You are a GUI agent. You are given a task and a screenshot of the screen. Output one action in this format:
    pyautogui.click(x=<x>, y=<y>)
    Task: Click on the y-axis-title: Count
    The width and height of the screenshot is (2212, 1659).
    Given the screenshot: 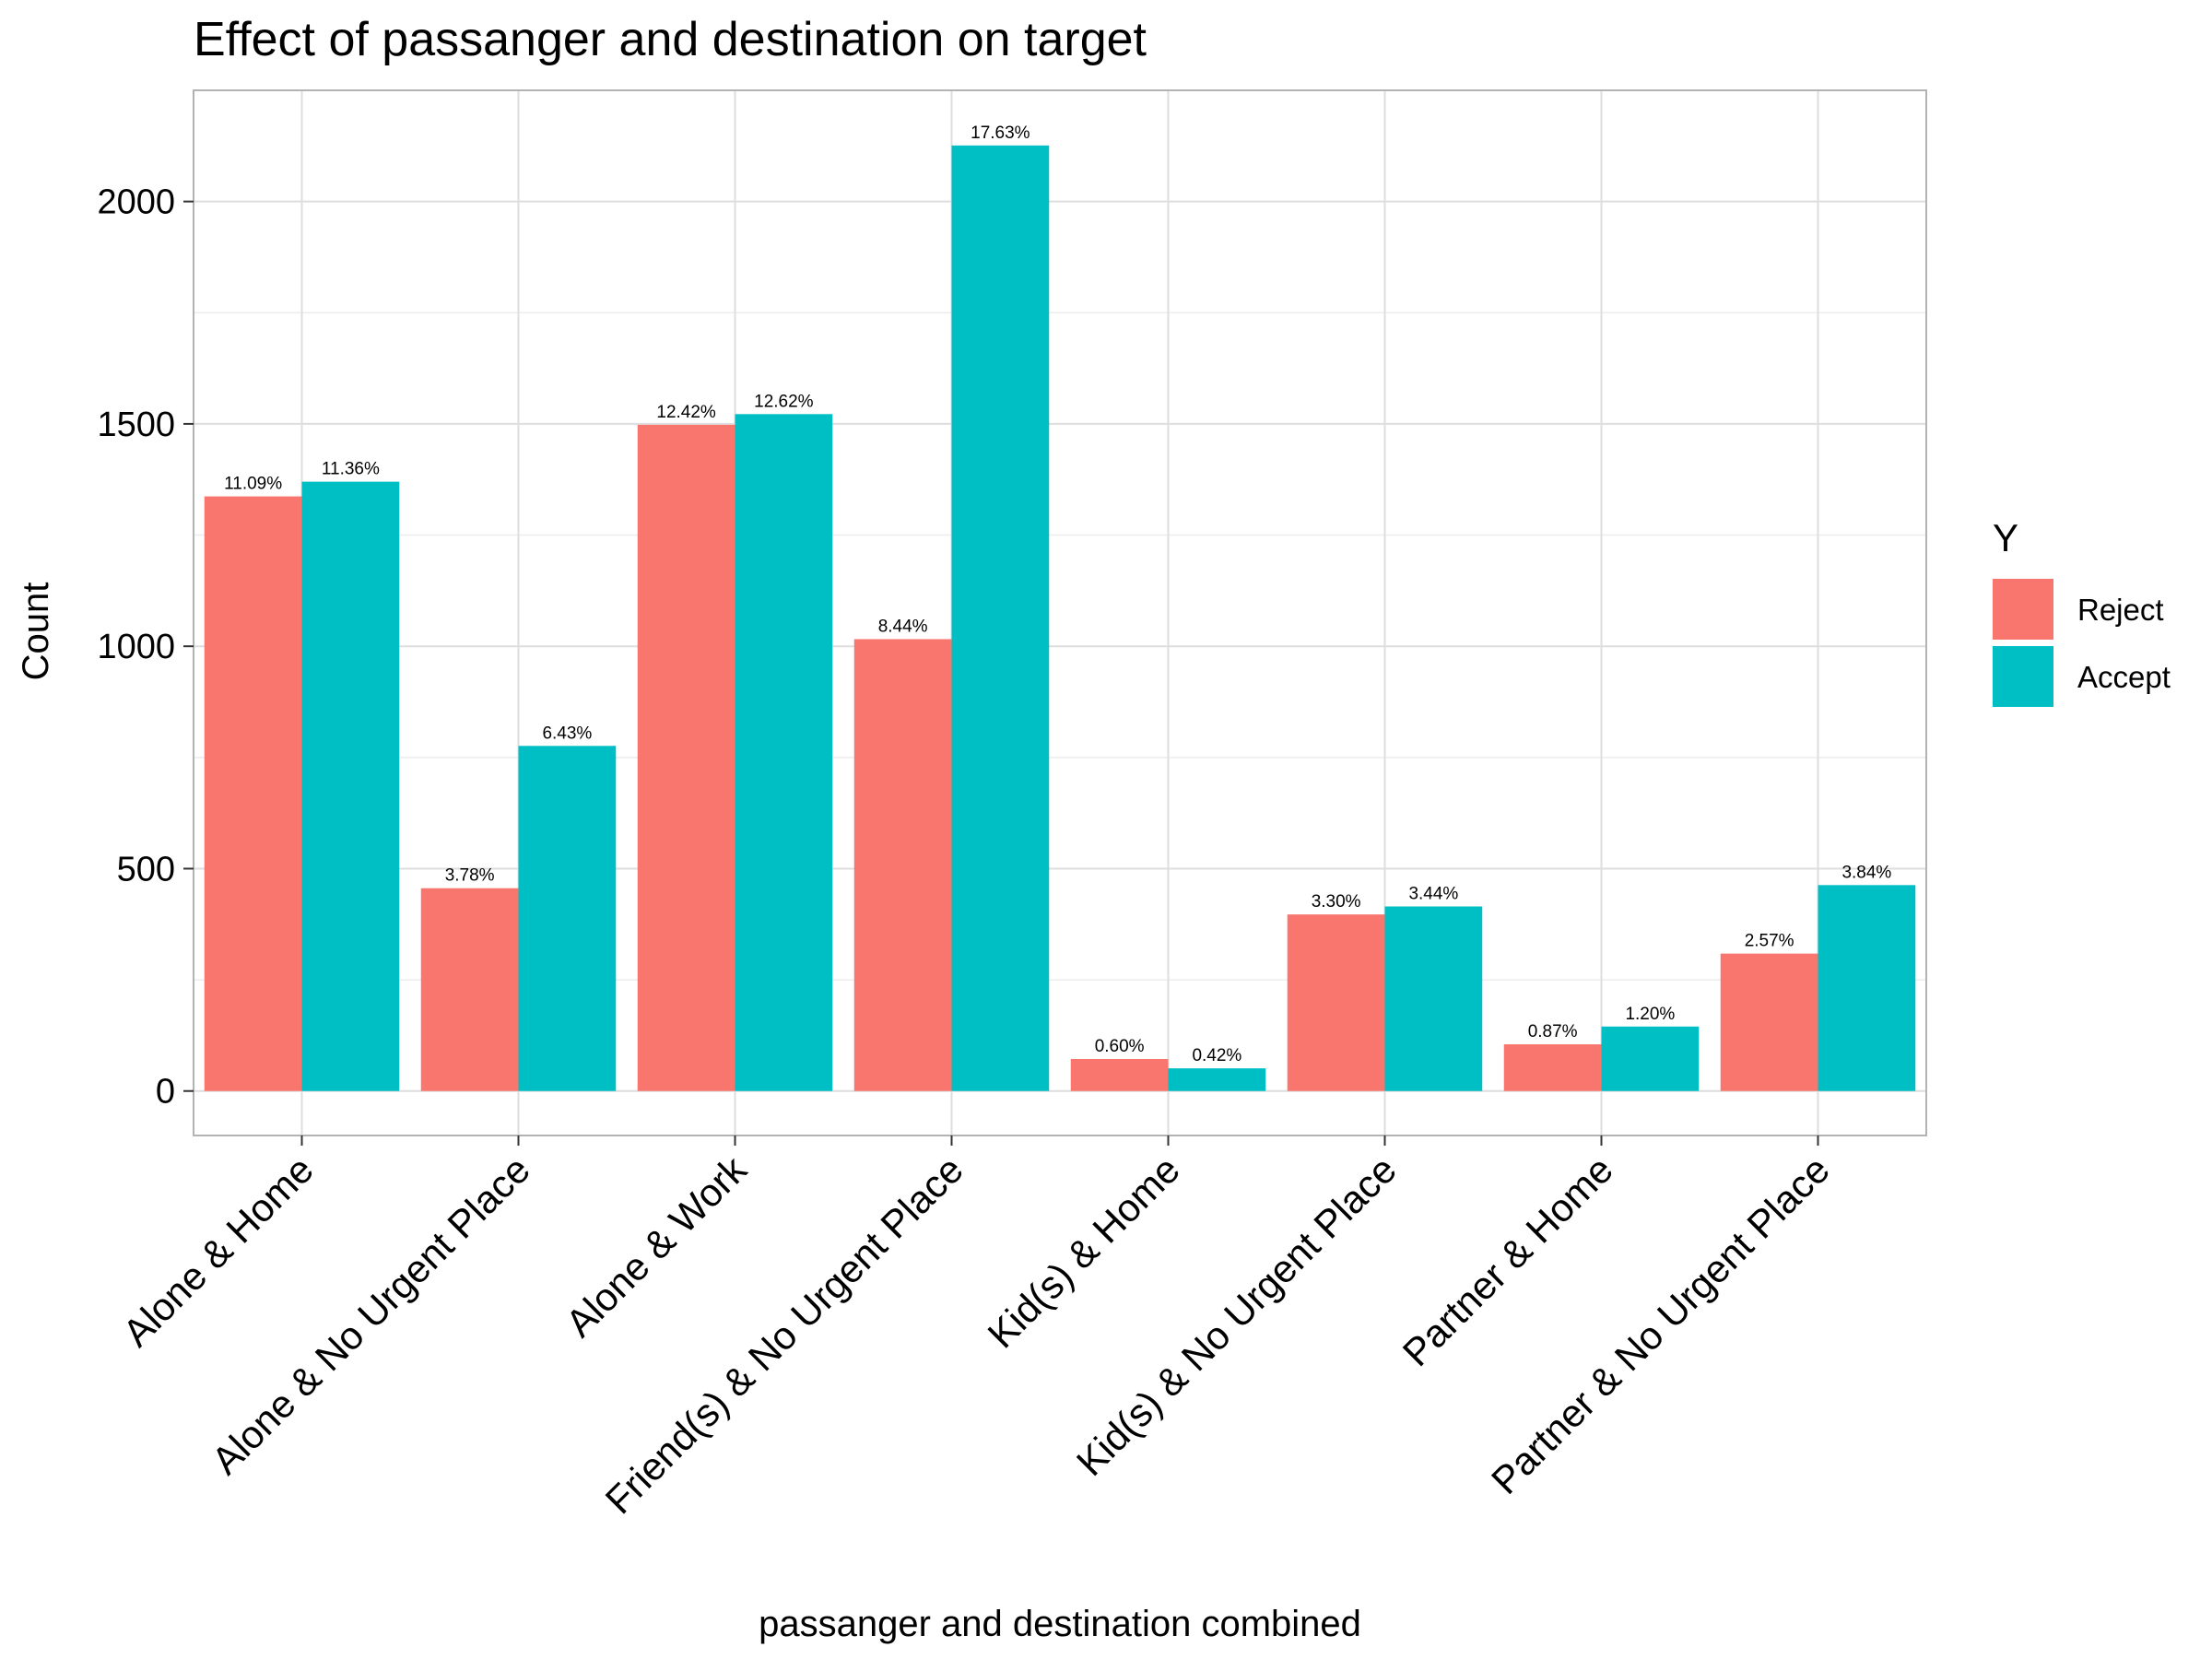 What is the action you would take?
    pyautogui.click(x=36, y=631)
    